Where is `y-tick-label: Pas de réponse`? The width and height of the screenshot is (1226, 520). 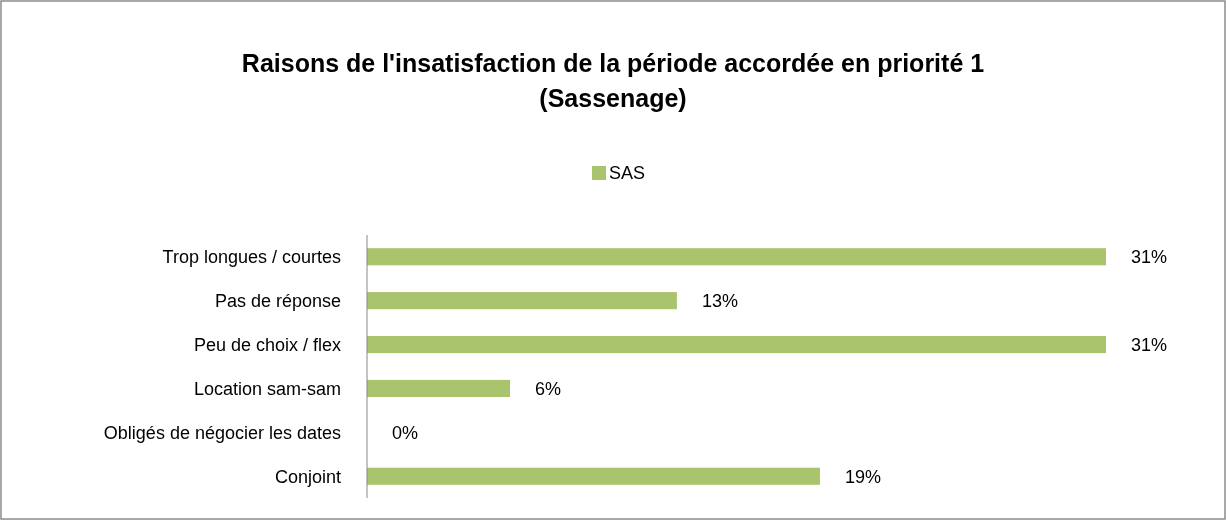 y-tick-label: Pas de réponse is located at coordinates (277, 300).